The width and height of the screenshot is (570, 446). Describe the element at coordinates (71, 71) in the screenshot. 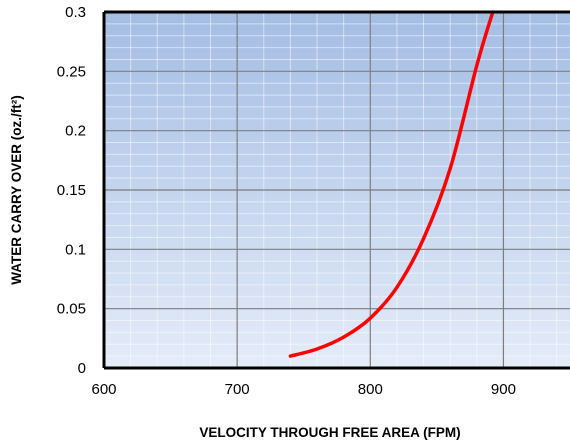

I see `y-tick-label: 0.25` at that location.